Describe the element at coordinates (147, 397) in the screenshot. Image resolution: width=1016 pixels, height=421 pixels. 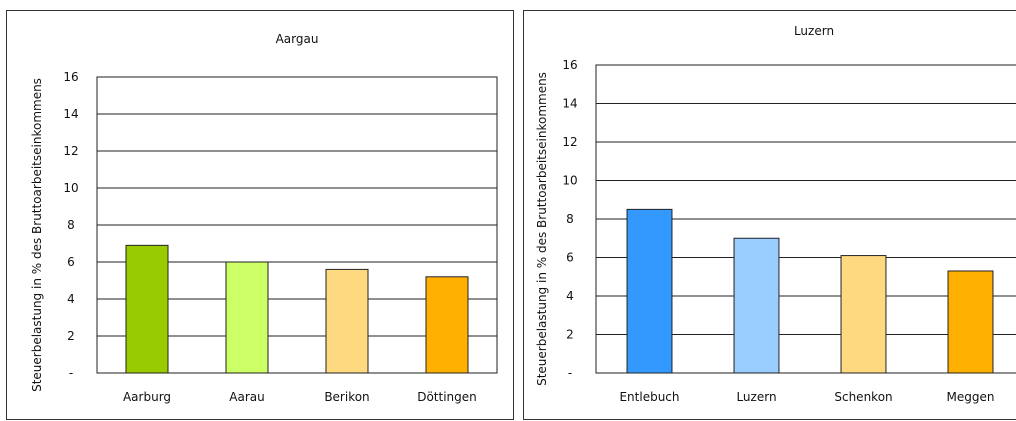
I see `x-tick-label: Aarburg` at that location.